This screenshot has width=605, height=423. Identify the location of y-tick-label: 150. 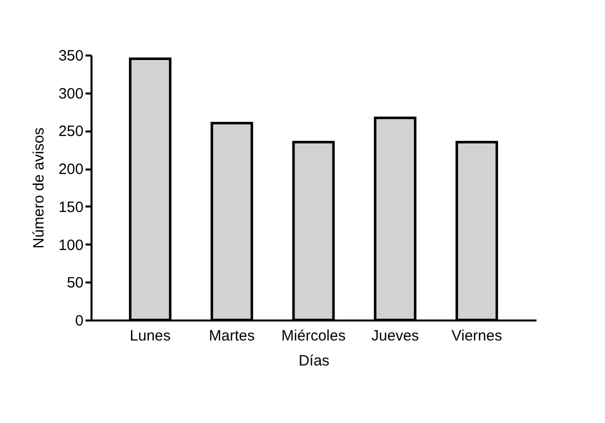
(71, 207).